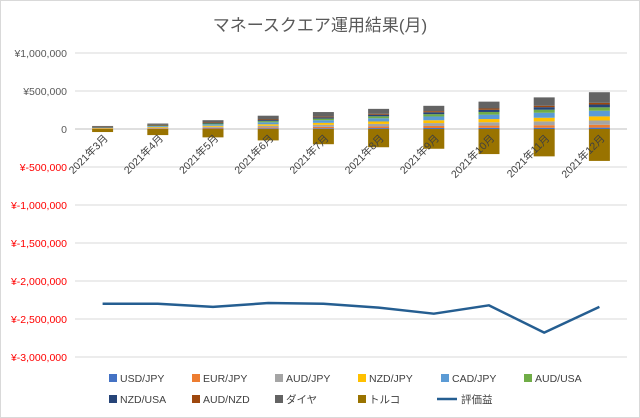  Describe the element at coordinates (226, 400) in the screenshot. I see `legend-label: AUD/NZD` at that location.